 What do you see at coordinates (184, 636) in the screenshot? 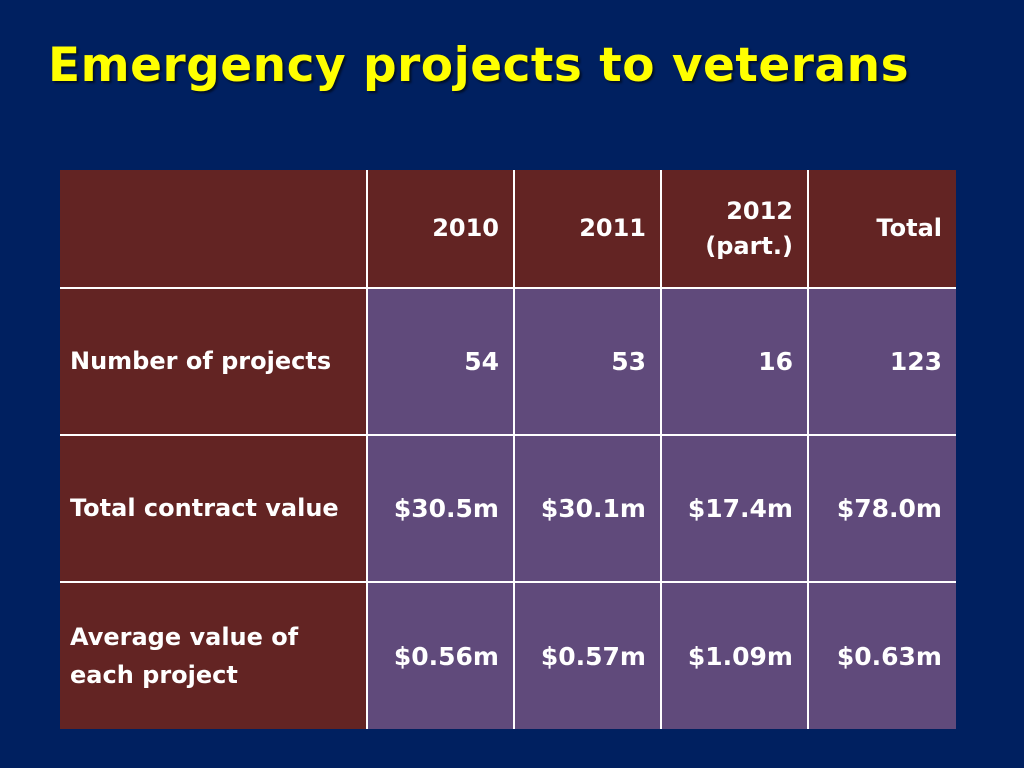
I see `row-label-average-value-line1: Average value of` at bounding box center [184, 636].